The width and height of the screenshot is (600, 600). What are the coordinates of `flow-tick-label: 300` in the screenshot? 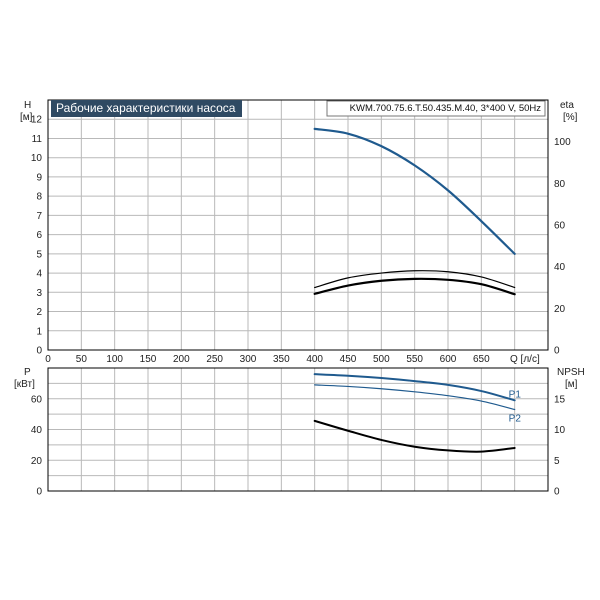 It's located at (248, 359).